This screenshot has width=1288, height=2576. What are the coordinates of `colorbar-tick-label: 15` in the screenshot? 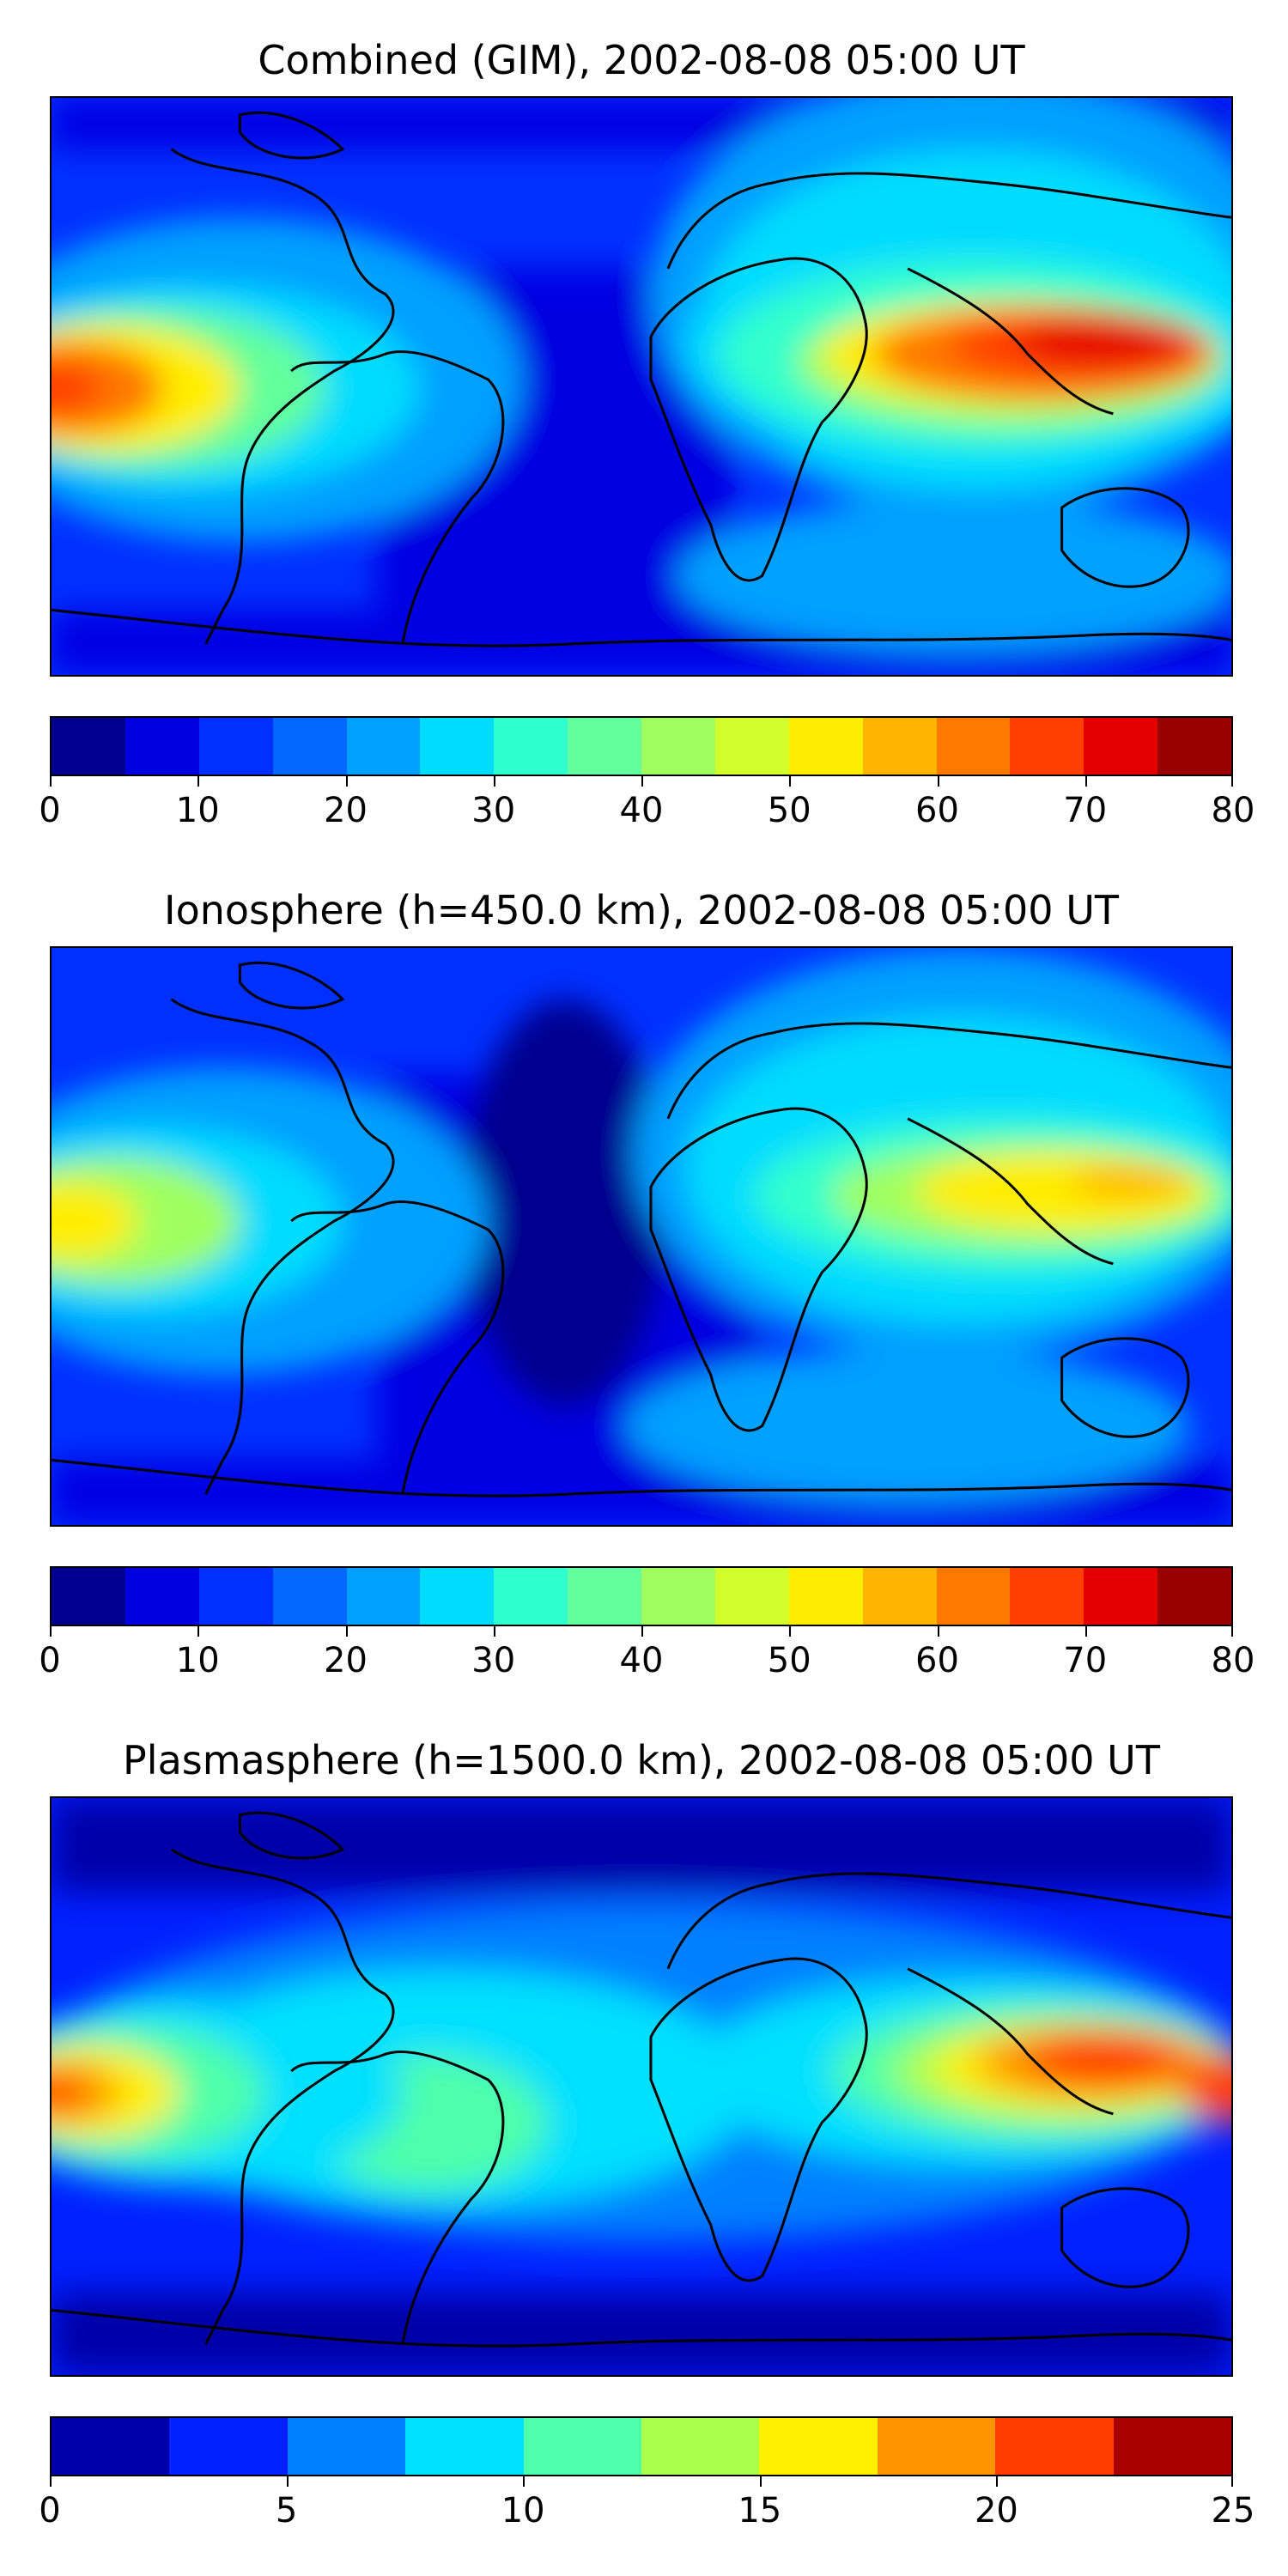 It's located at (760, 2510).